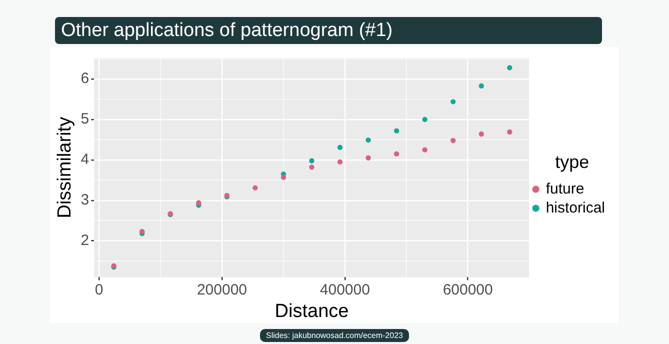  Describe the element at coordinates (565, 189) in the screenshot. I see `legend-label: future` at that location.